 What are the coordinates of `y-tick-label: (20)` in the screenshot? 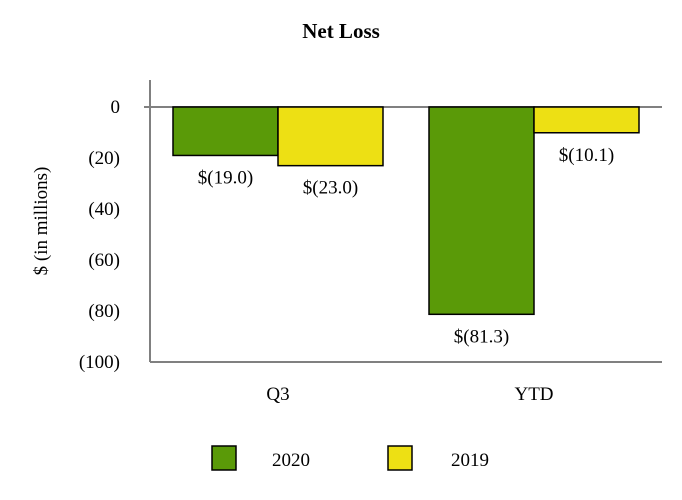 It's located at (104, 158).